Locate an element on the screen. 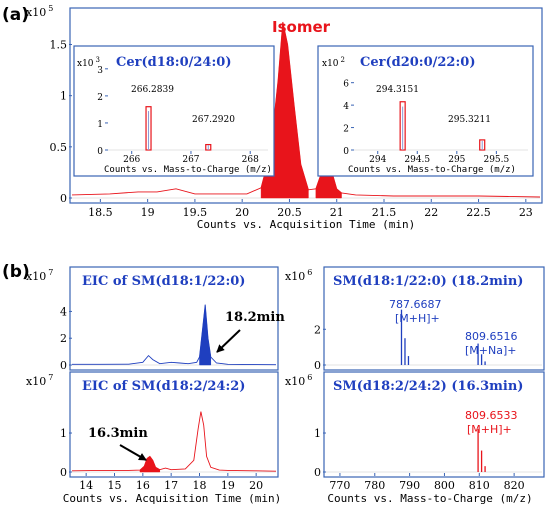 The height and width of the screenshot is (508, 550). b-eic-x-axis-label: Counts vs. Acquisition Time (min) is located at coordinates (172, 498).